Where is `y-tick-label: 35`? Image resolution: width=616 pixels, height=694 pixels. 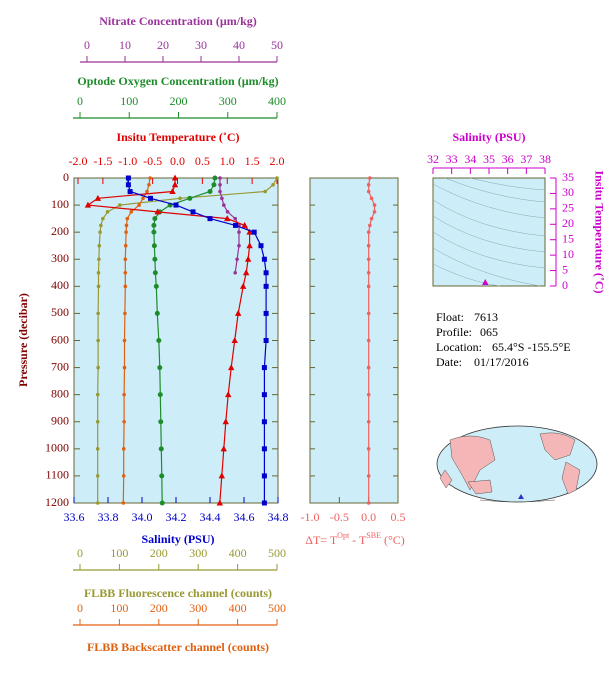
y-tick-label: 35 is located at coordinates (568, 177).